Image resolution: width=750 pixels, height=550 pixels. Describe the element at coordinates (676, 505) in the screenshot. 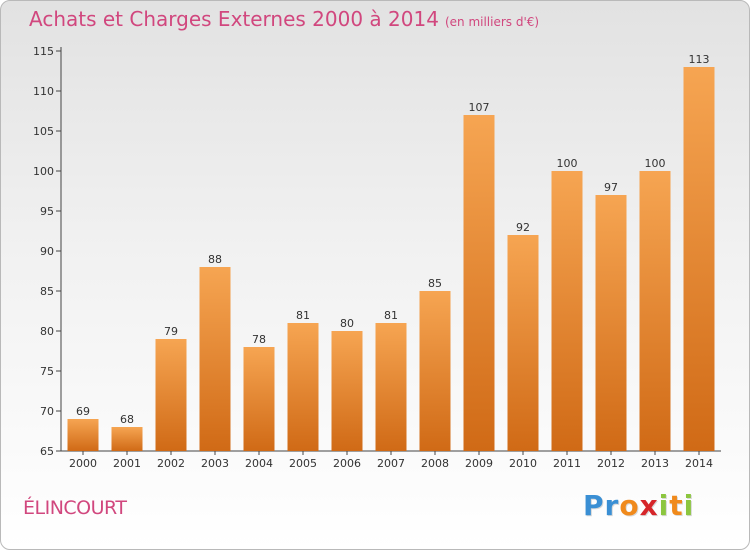

I see `brand-letter: t` at that location.